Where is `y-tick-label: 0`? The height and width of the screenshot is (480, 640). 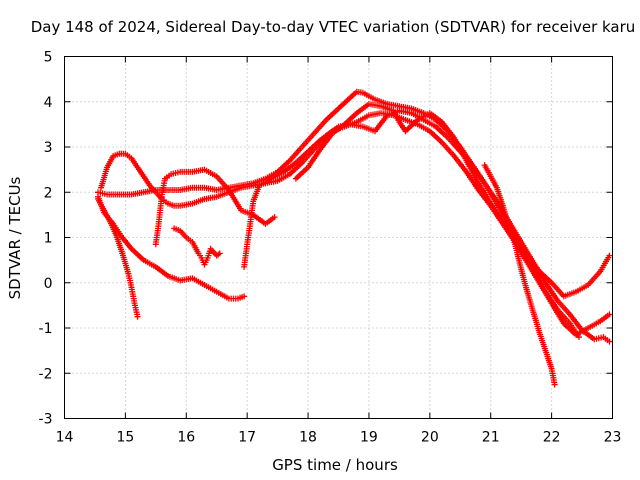
y-tick-label: 0 is located at coordinates (48, 284).